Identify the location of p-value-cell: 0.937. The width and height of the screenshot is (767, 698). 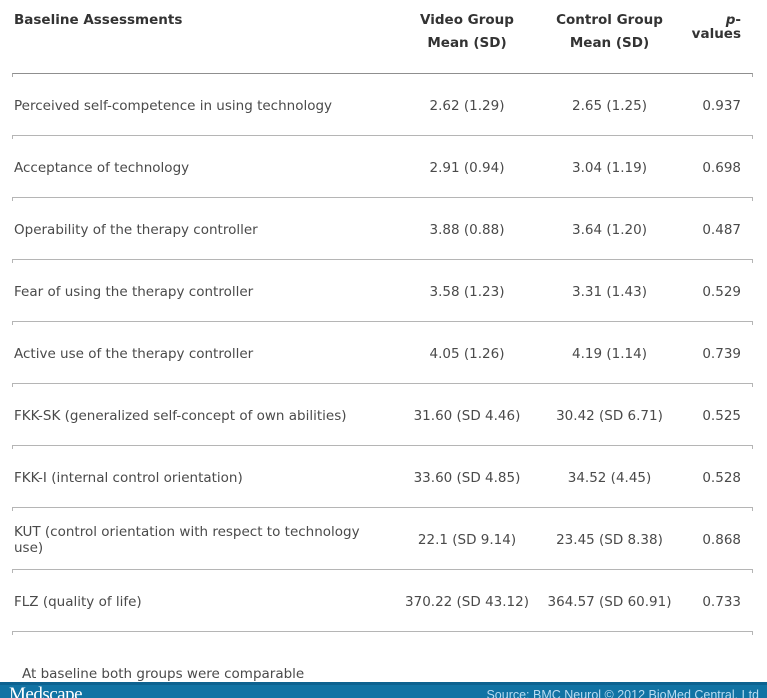
(721, 106).